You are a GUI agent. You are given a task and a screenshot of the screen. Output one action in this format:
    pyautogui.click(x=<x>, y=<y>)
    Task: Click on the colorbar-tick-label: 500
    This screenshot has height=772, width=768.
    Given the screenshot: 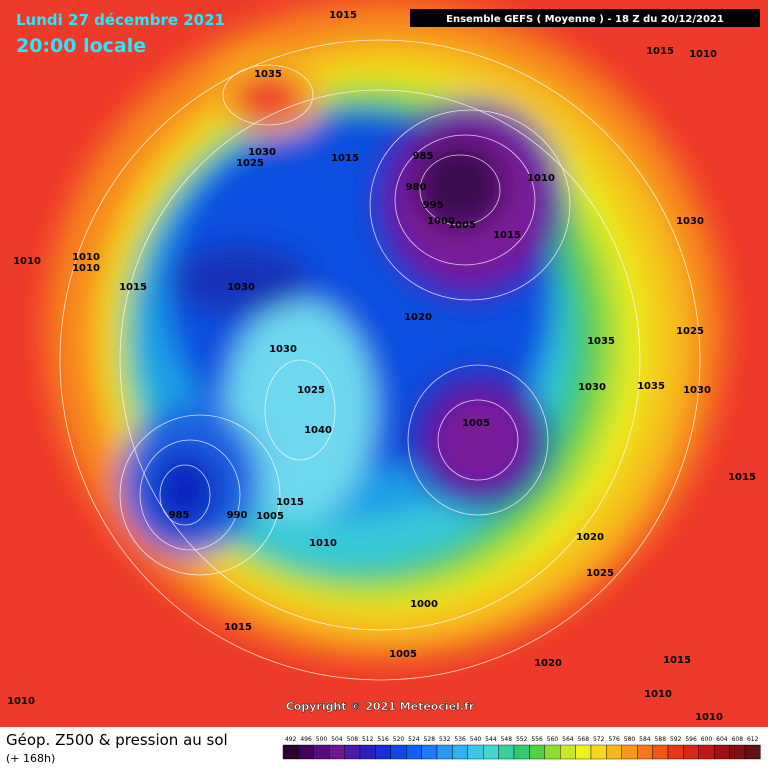 What is the action you would take?
    pyautogui.click(x=322, y=739)
    